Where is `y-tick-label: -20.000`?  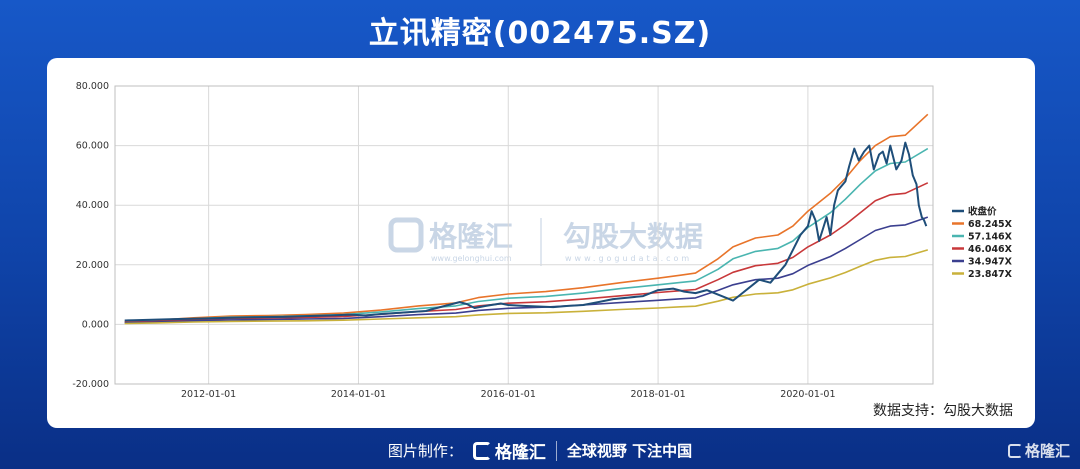 y-tick-label: -20.000 is located at coordinates (90, 384).